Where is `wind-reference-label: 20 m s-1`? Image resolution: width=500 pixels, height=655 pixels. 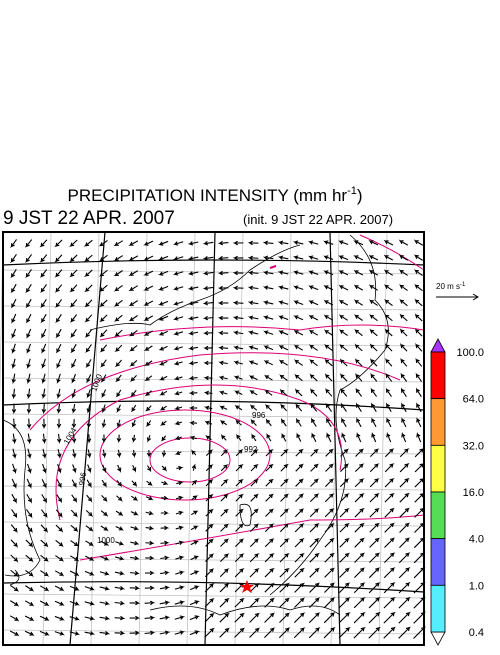
wind-reference-label: 20 m s-1 is located at coordinates (451, 286).